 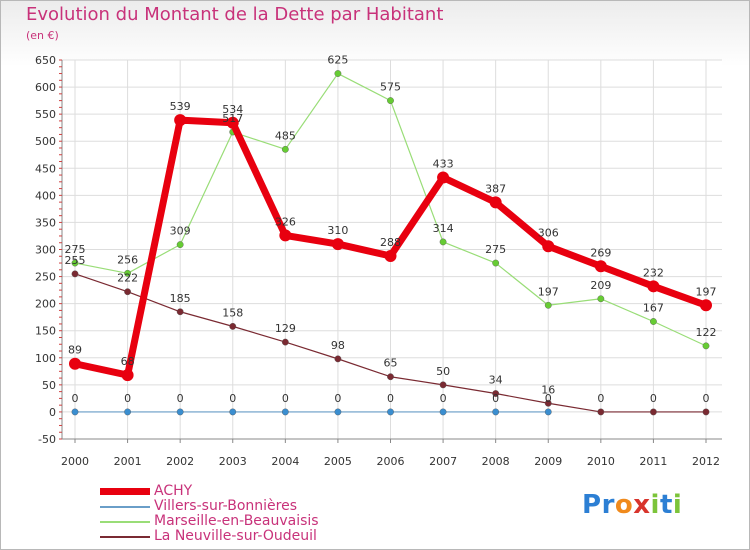 I want to click on legend-item-villers: Villers-sur-Bonnières, so click(x=230, y=506).